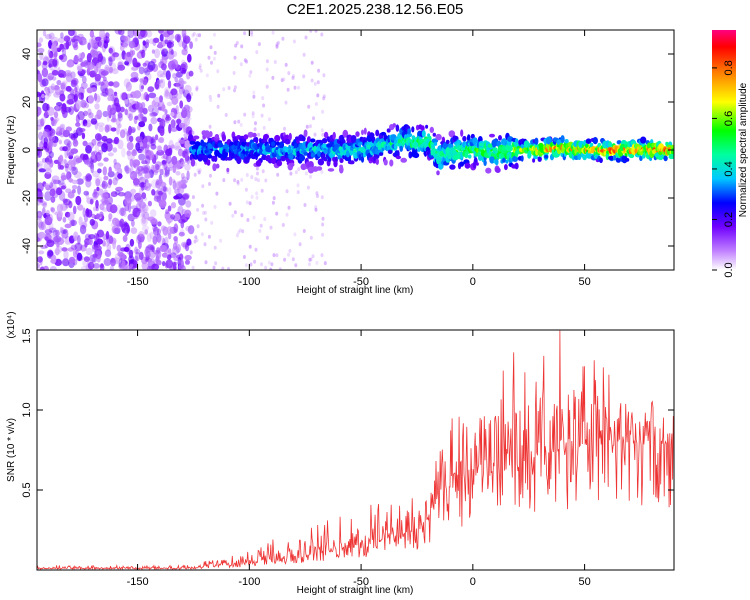 This screenshot has width=750, height=600. Describe the element at coordinates (249, 582) in the screenshot. I see `x-tick-label: -100` at that location.